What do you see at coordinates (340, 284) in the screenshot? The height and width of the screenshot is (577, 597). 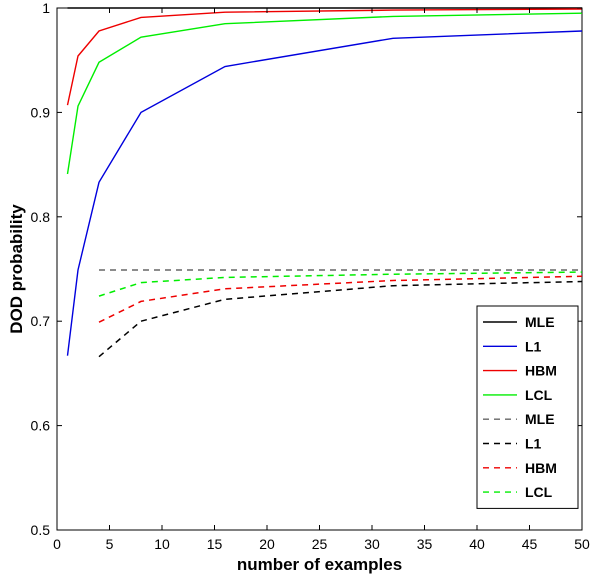 I see `series-line-lcl-dashed` at bounding box center [340, 284].